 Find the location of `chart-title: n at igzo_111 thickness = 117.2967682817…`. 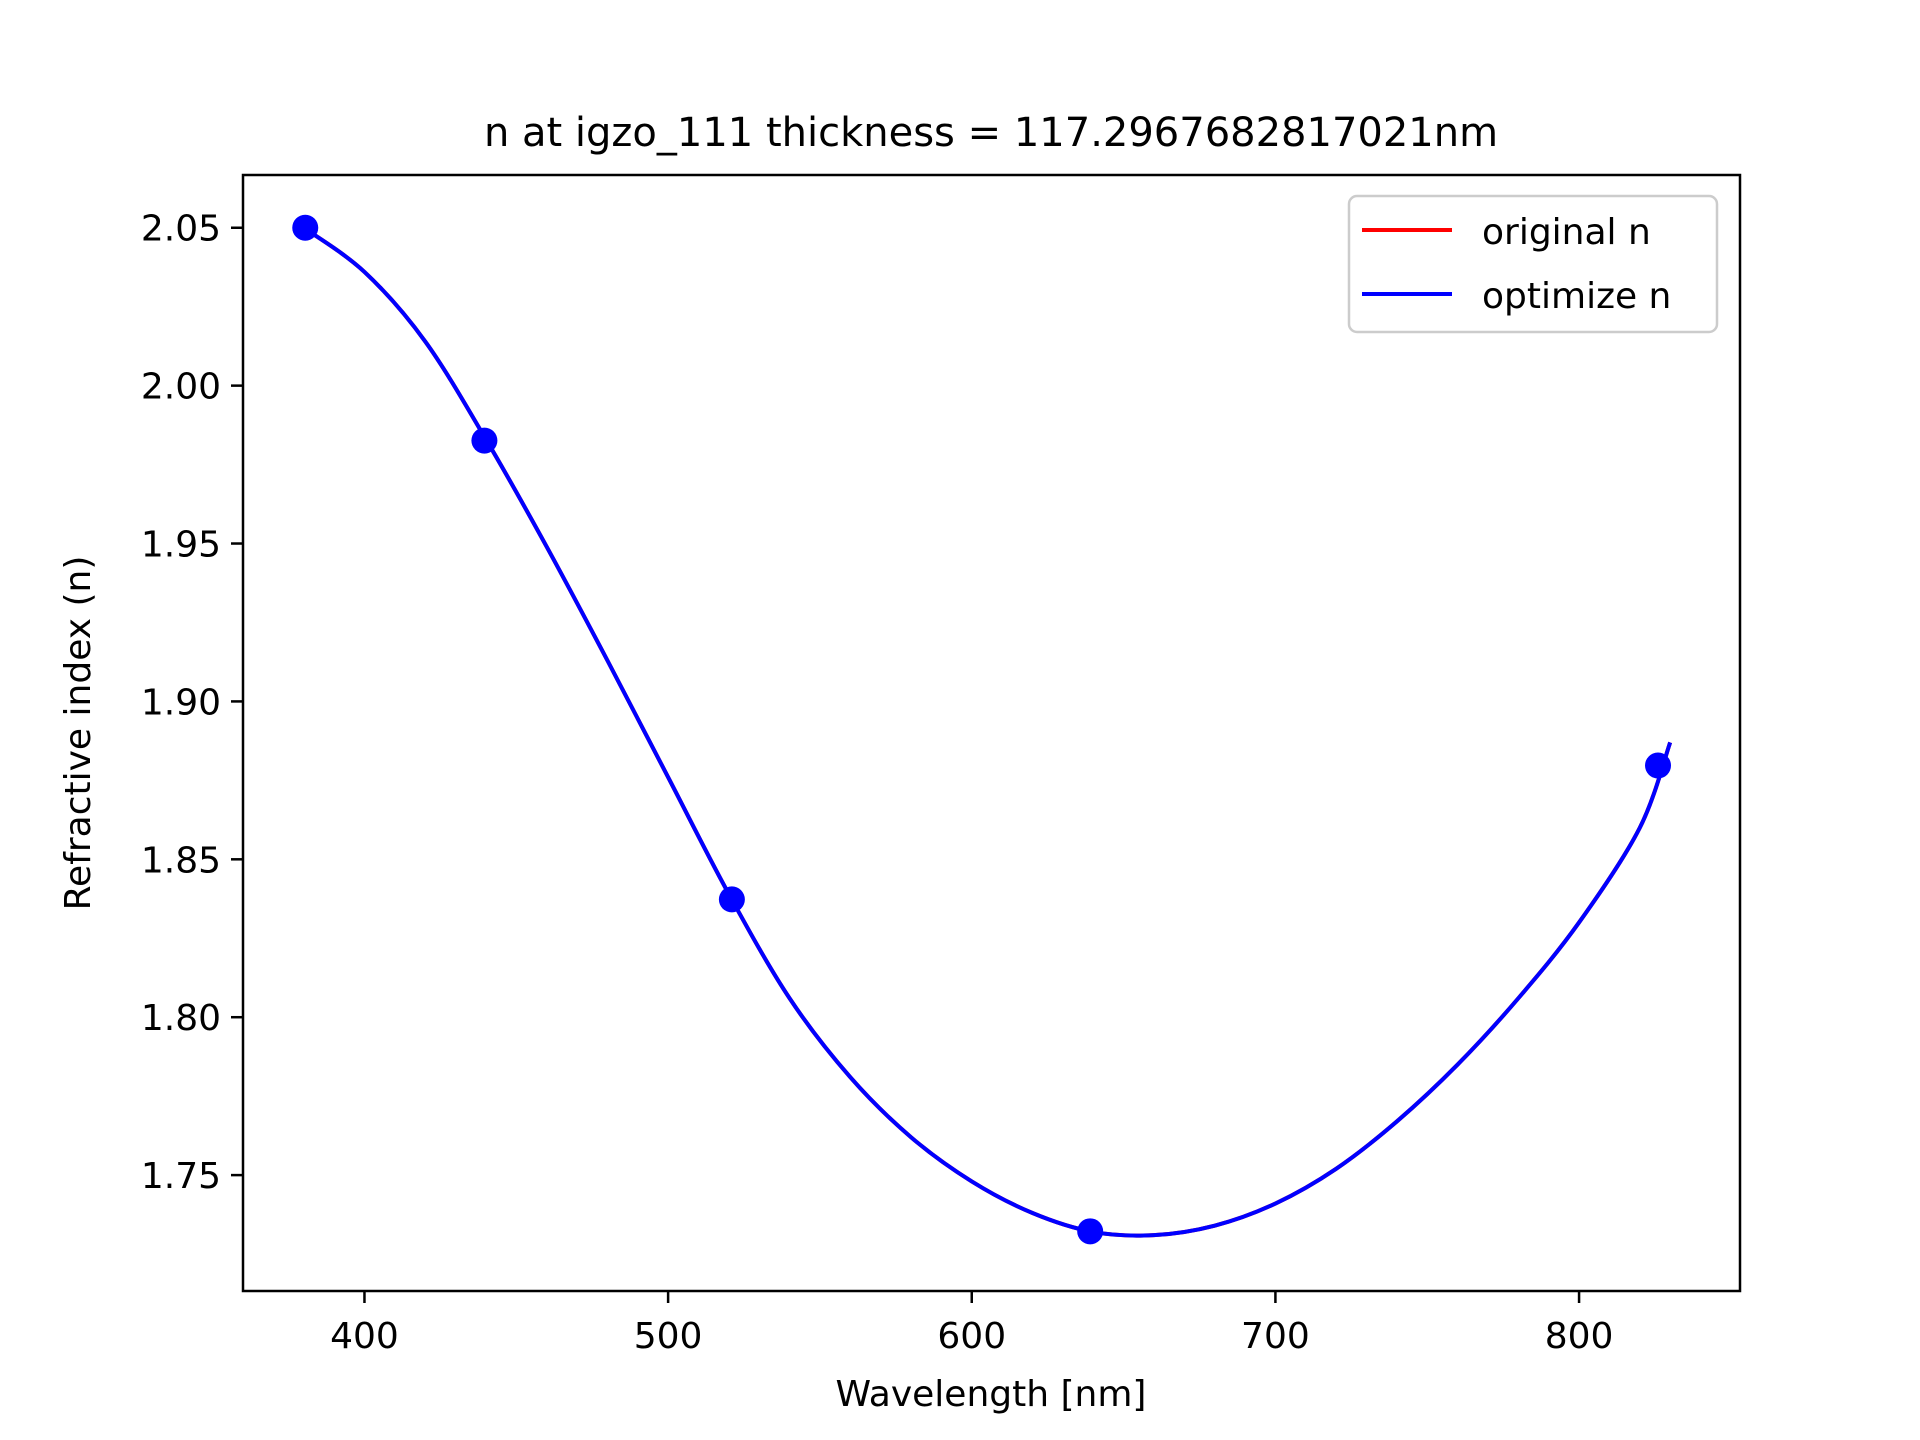

chart-title: n at igzo_111 thickness = 117.2967682817… is located at coordinates (991, 133).